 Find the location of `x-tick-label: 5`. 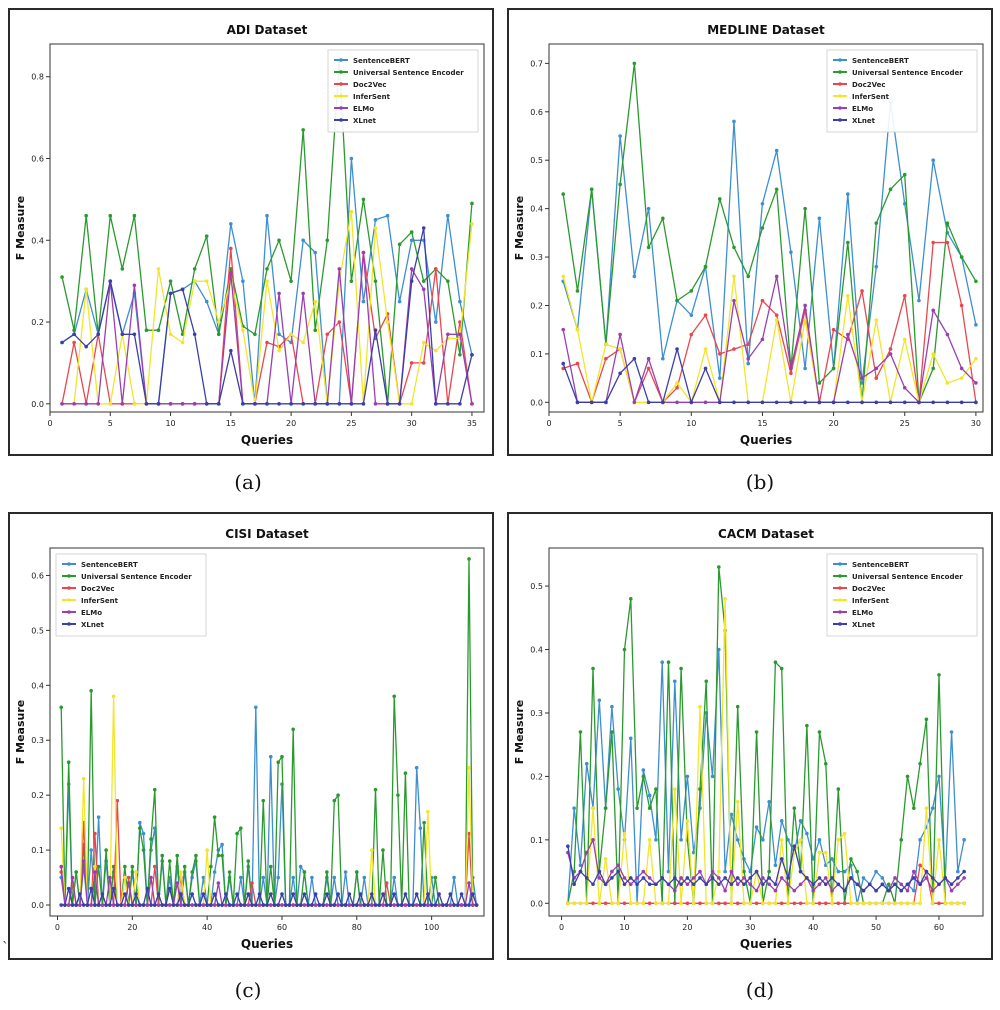

x-tick-label: 5 is located at coordinates (620, 423).